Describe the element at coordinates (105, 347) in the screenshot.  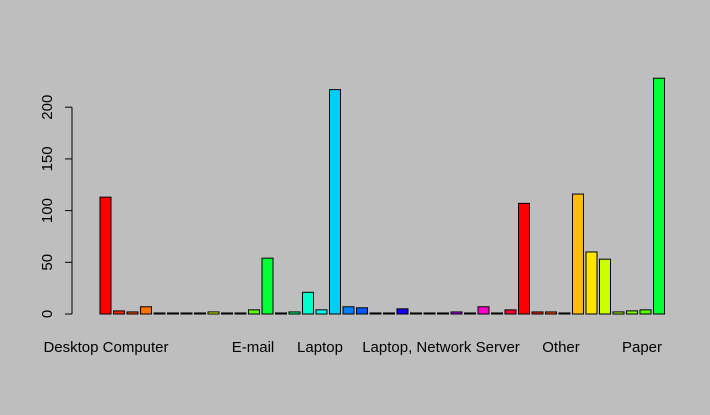
I see `category-label: Desktop Computer` at that location.